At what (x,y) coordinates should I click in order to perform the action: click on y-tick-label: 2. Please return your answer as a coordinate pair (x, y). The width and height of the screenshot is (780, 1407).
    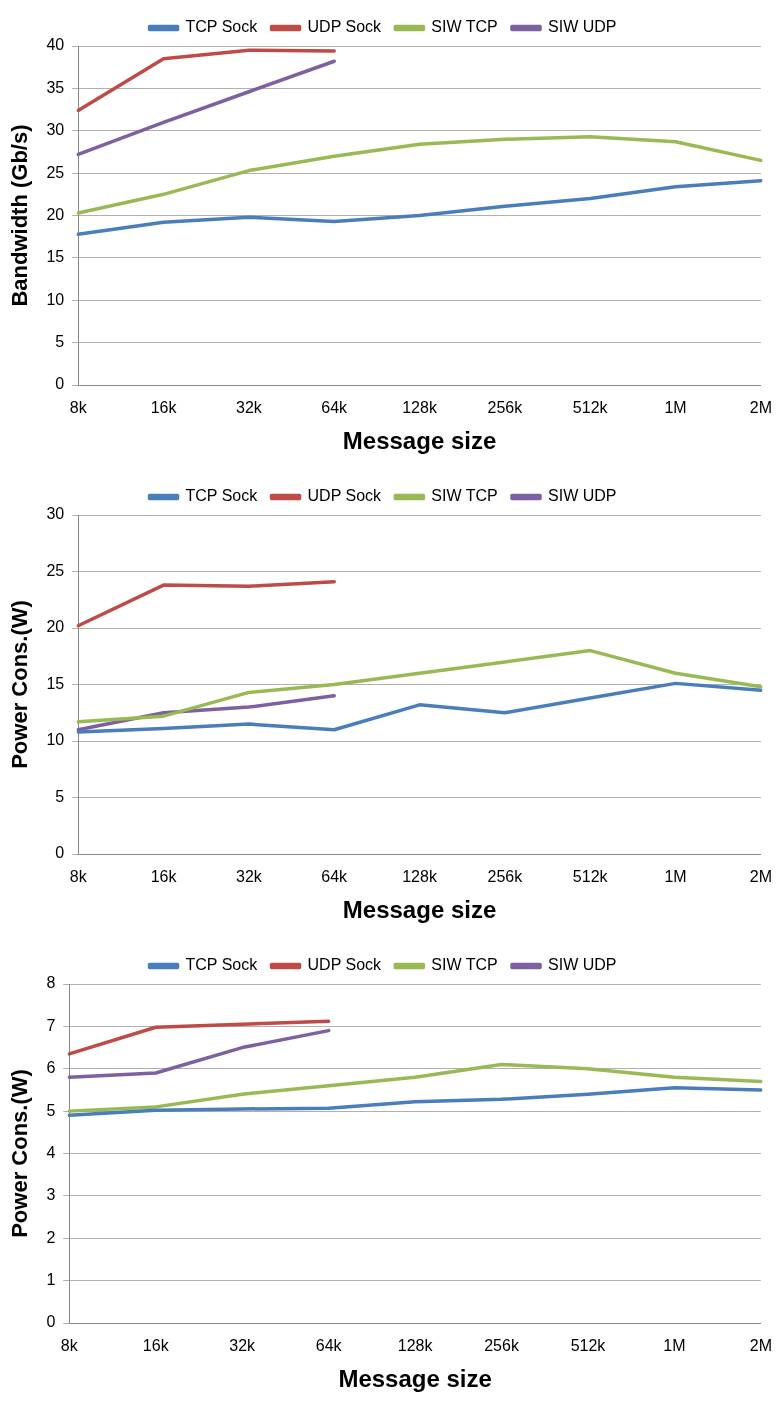
    Looking at the image, I should click on (51, 1237).